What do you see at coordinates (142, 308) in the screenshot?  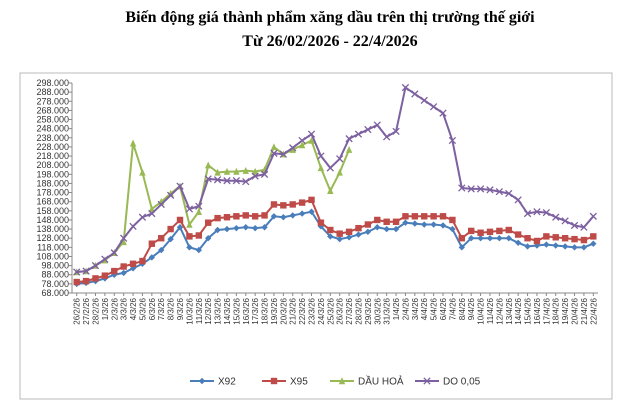 I see `x-tick-label: 5/3/26` at bounding box center [142, 308].